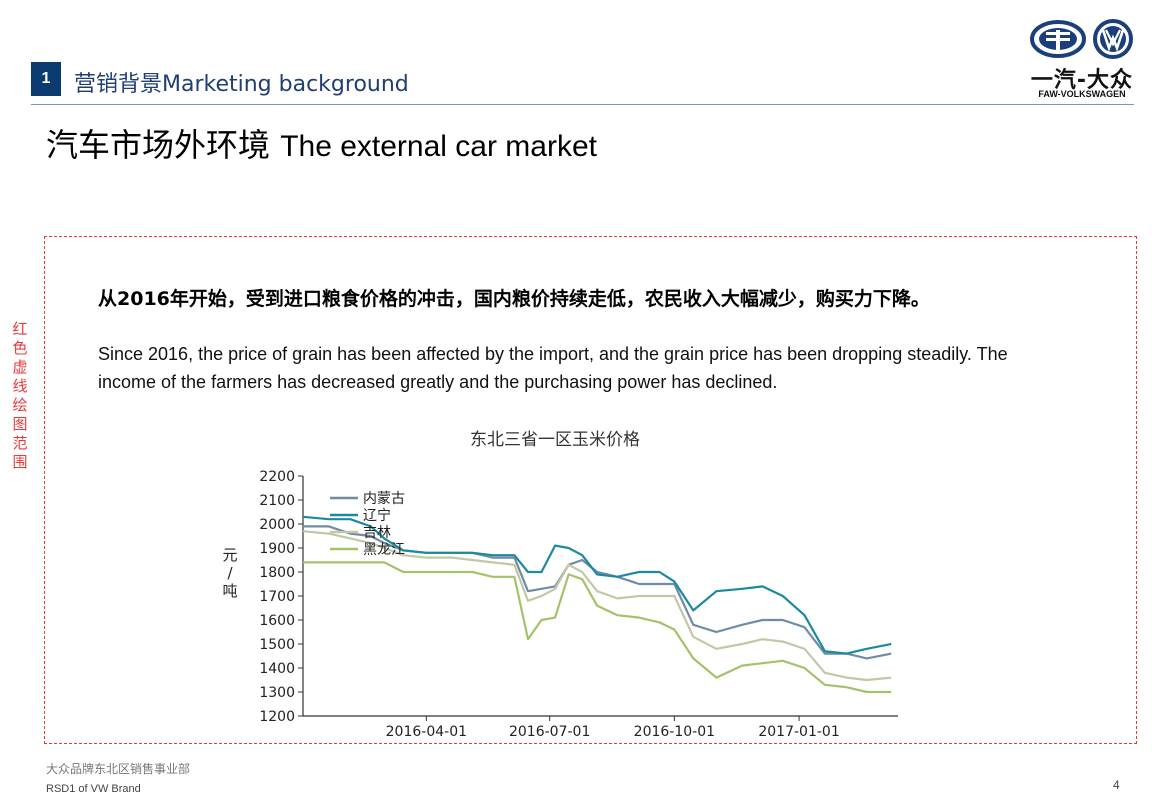 This screenshot has height=810, width=1170. What do you see at coordinates (1082, 94) in the screenshot?
I see `logo-text-english: FAW-VOLKSWAGEN` at bounding box center [1082, 94].